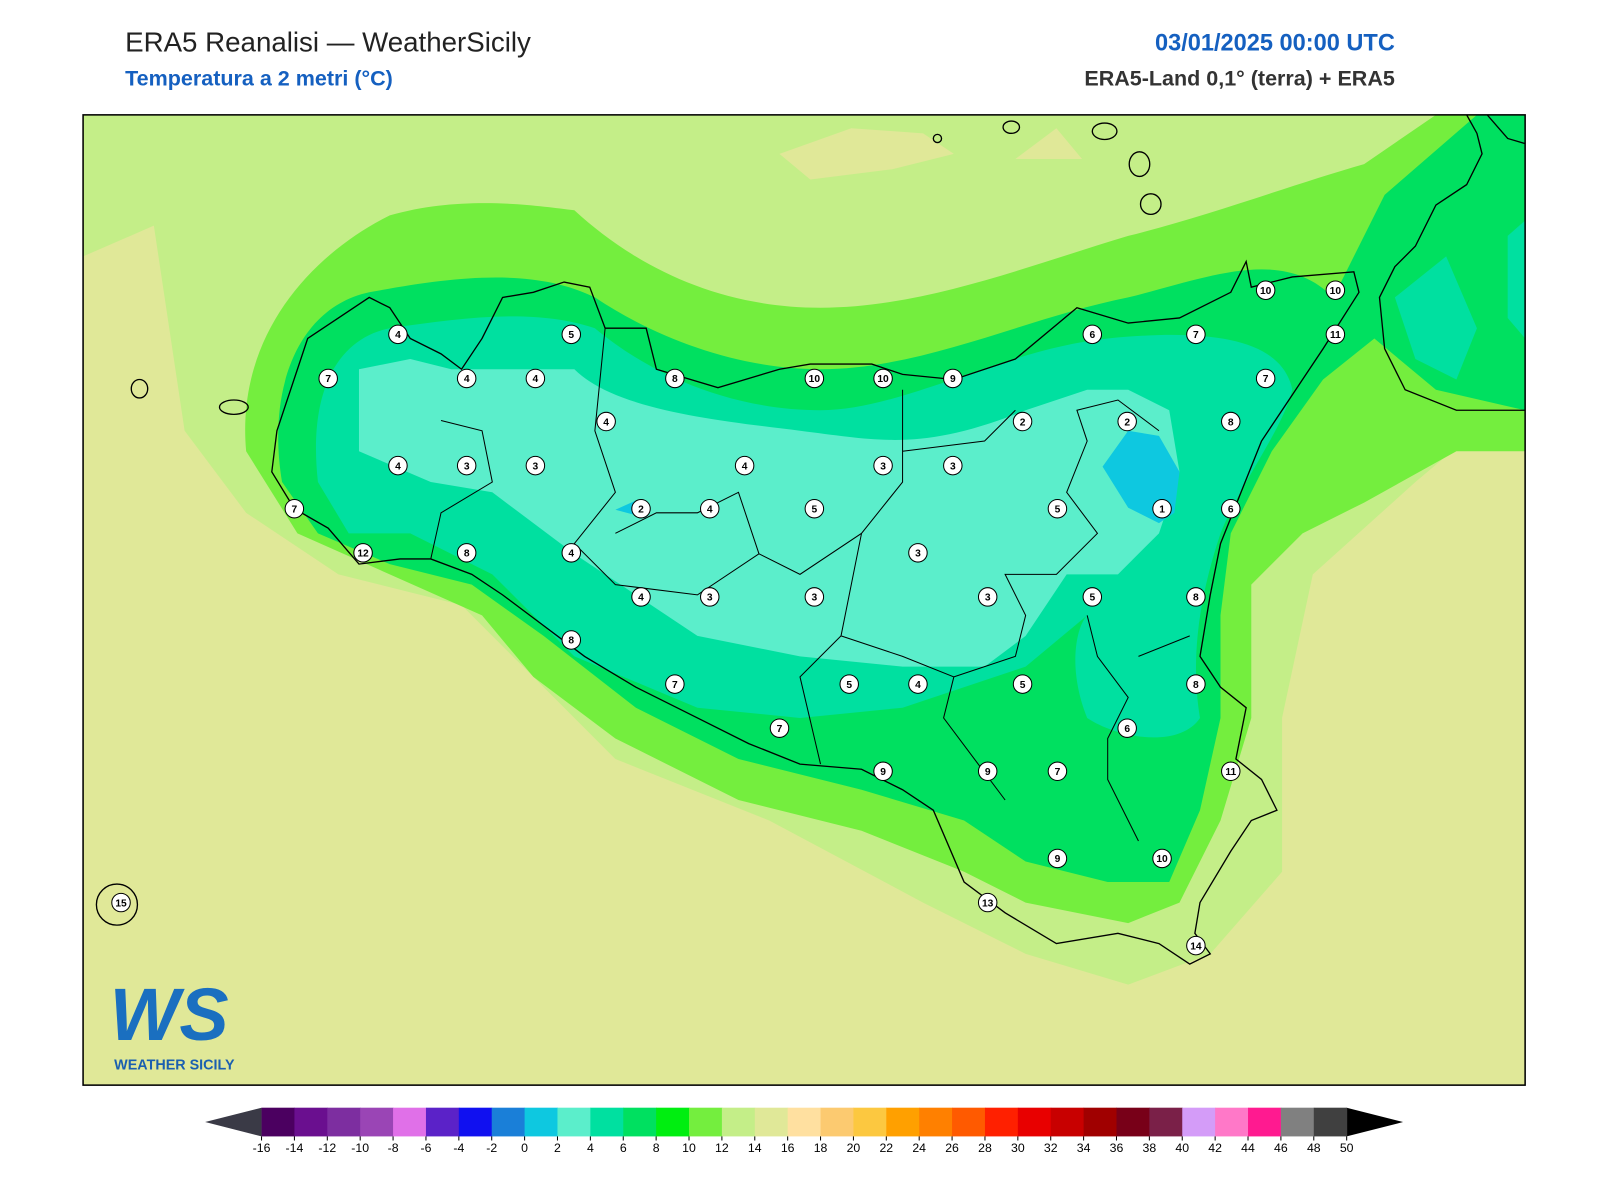 The width and height of the screenshot is (1600, 1200). Describe the element at coordinates (1117, 1148) in the screenshot. I see `colorbar-tick-label: 36` at that location.